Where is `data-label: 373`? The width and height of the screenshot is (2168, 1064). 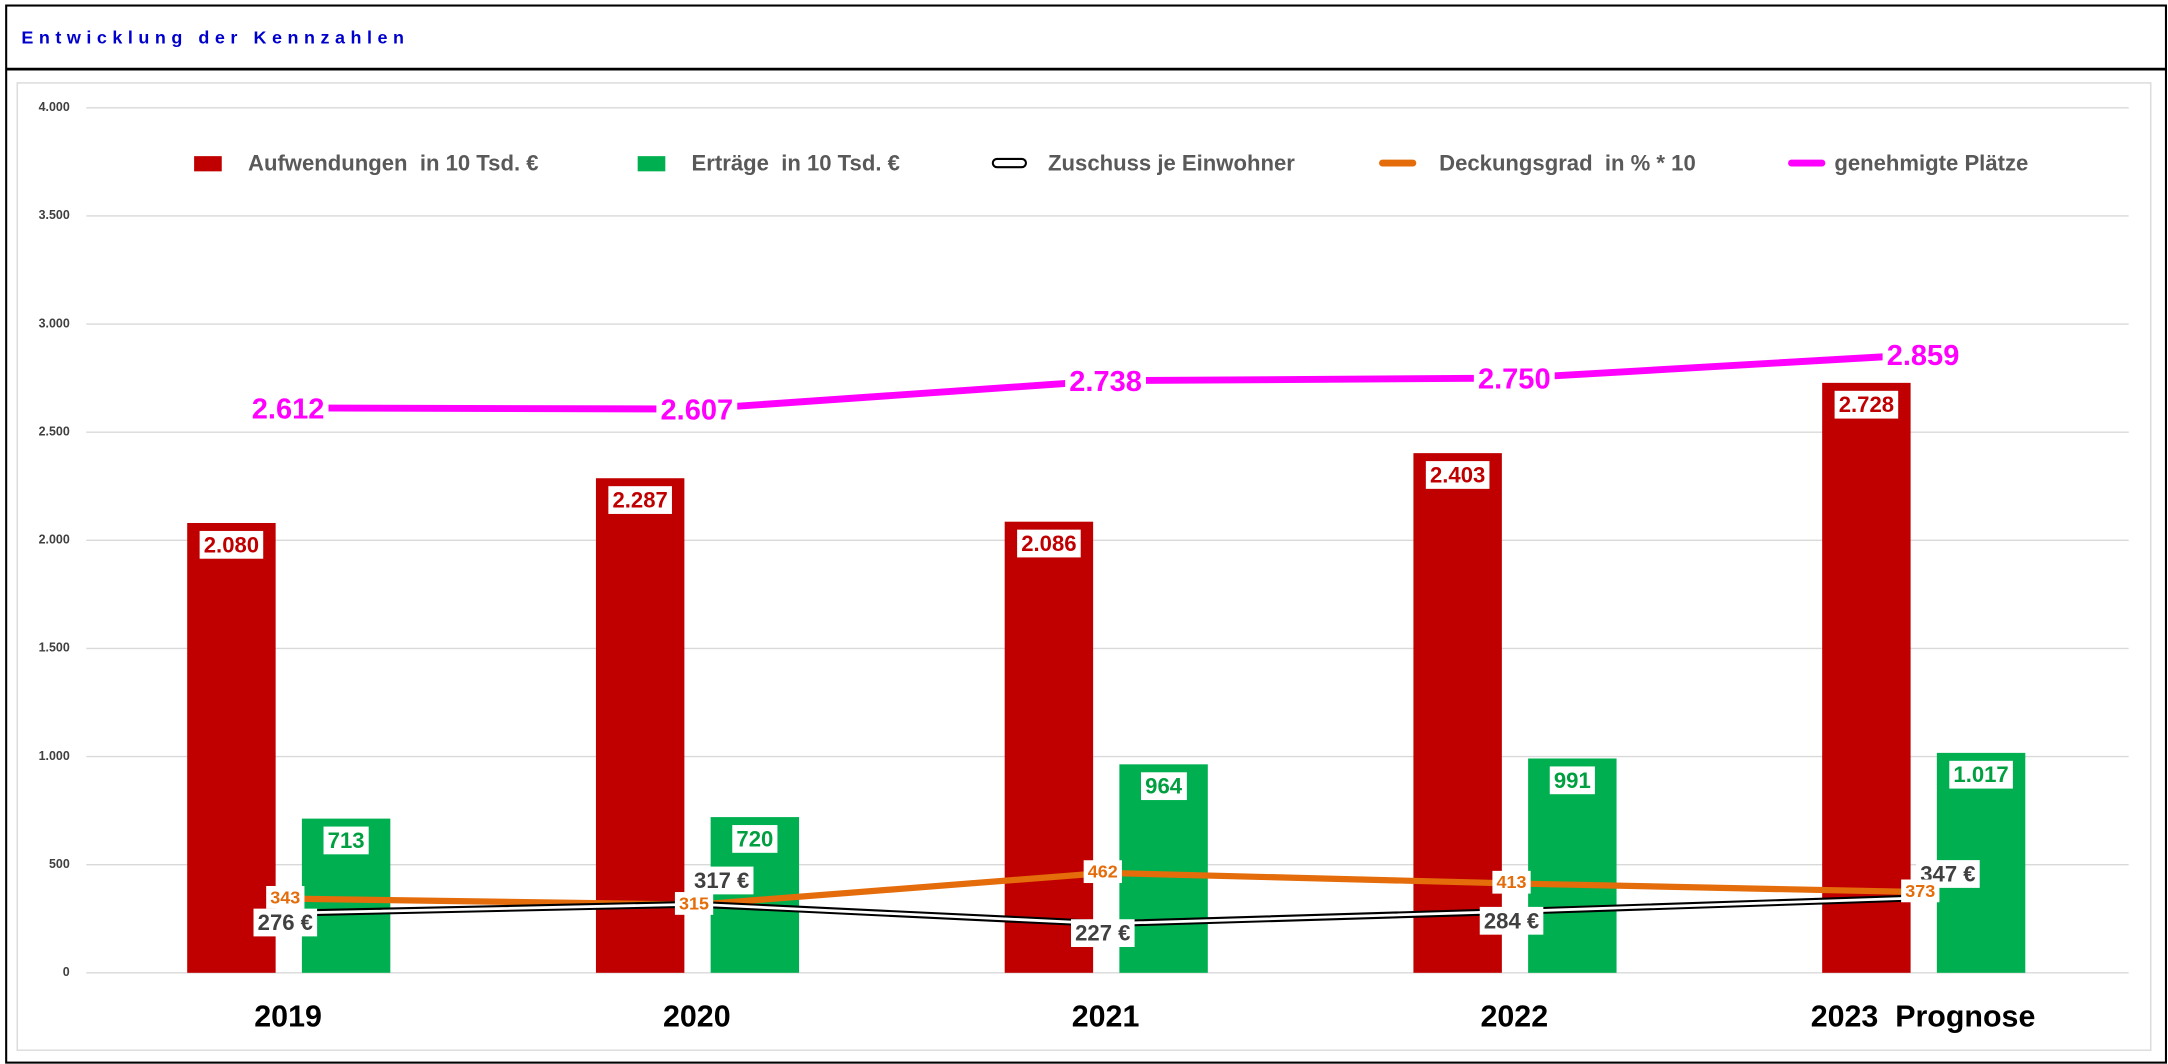 data-label: 373 is located at coordinates (1920, 891).